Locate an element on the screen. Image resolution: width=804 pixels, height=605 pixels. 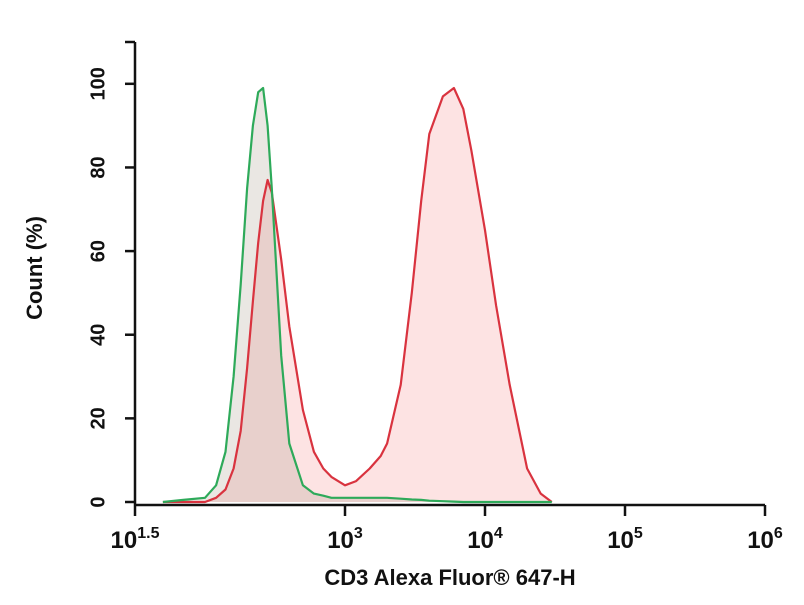
y-tick-label: 40 is located at coordinates (98, 335).